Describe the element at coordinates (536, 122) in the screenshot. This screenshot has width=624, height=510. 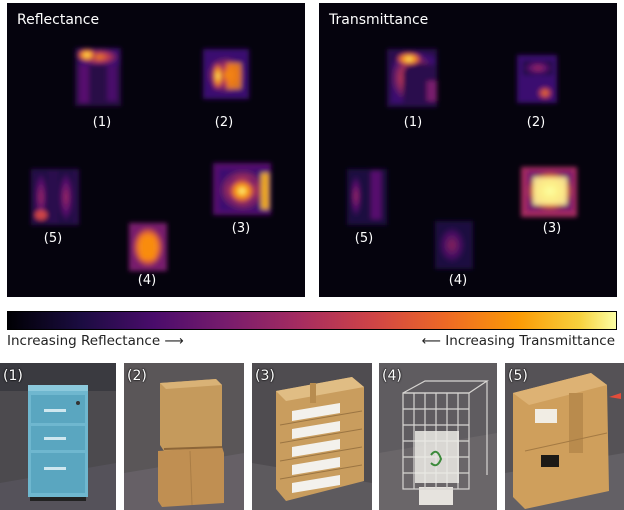
I see `transmittance-label-2: (2)` at that location.